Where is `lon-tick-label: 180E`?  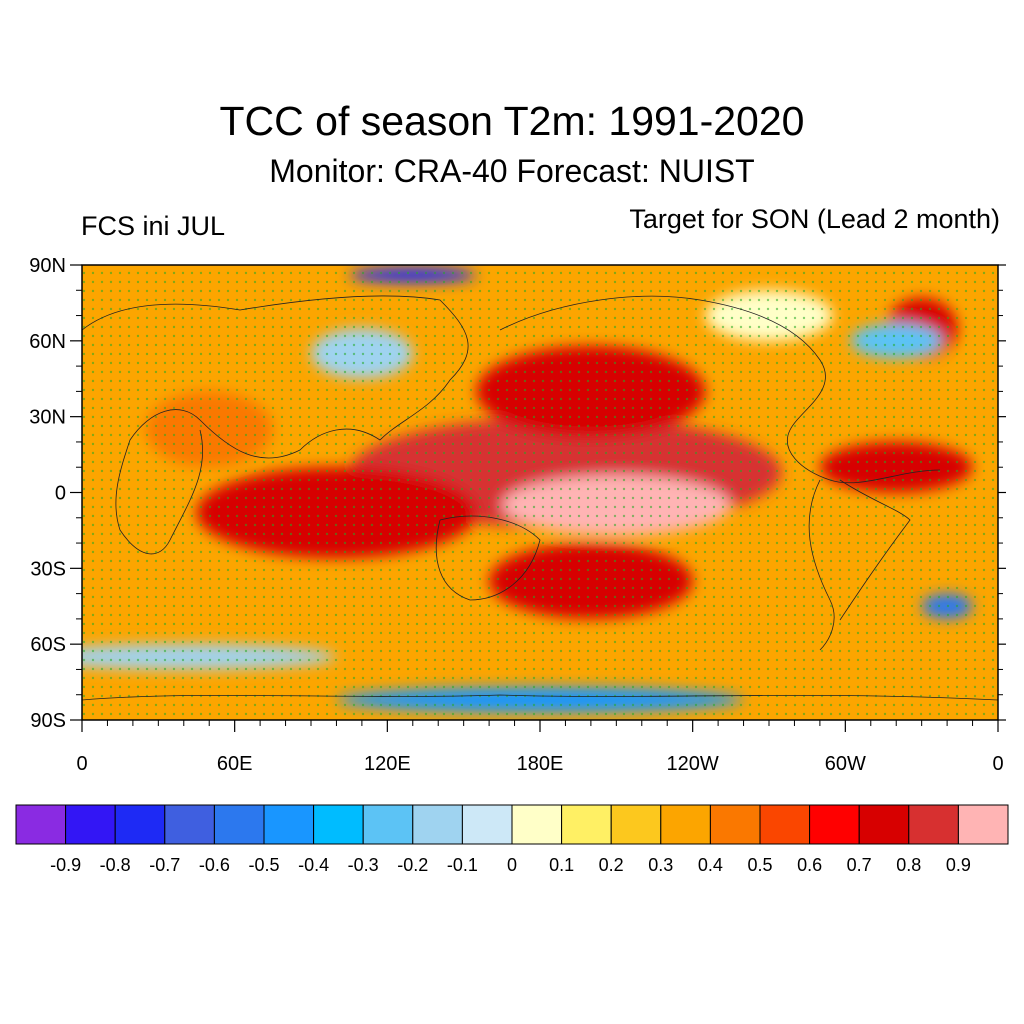
lon-tick-label: 180E is located at coordinates (540, 764).